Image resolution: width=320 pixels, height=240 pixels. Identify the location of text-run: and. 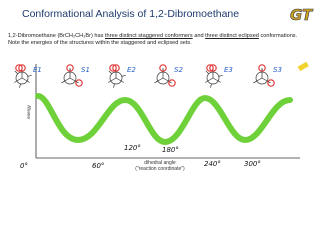
(199, 36).